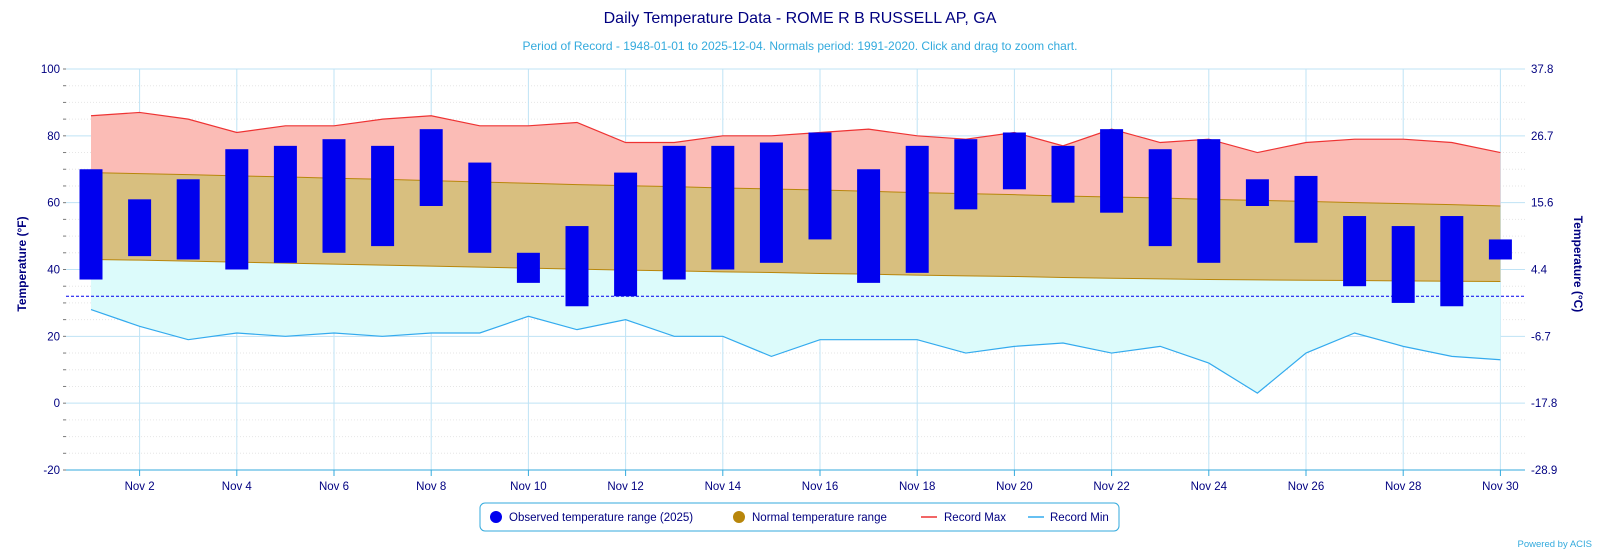 The height and width of the screenshot is (552, 1600). What do you see at coordinates (496, 517) in the screenshot?
I see `legend-observed-dot` at bounding box center [496, 517].